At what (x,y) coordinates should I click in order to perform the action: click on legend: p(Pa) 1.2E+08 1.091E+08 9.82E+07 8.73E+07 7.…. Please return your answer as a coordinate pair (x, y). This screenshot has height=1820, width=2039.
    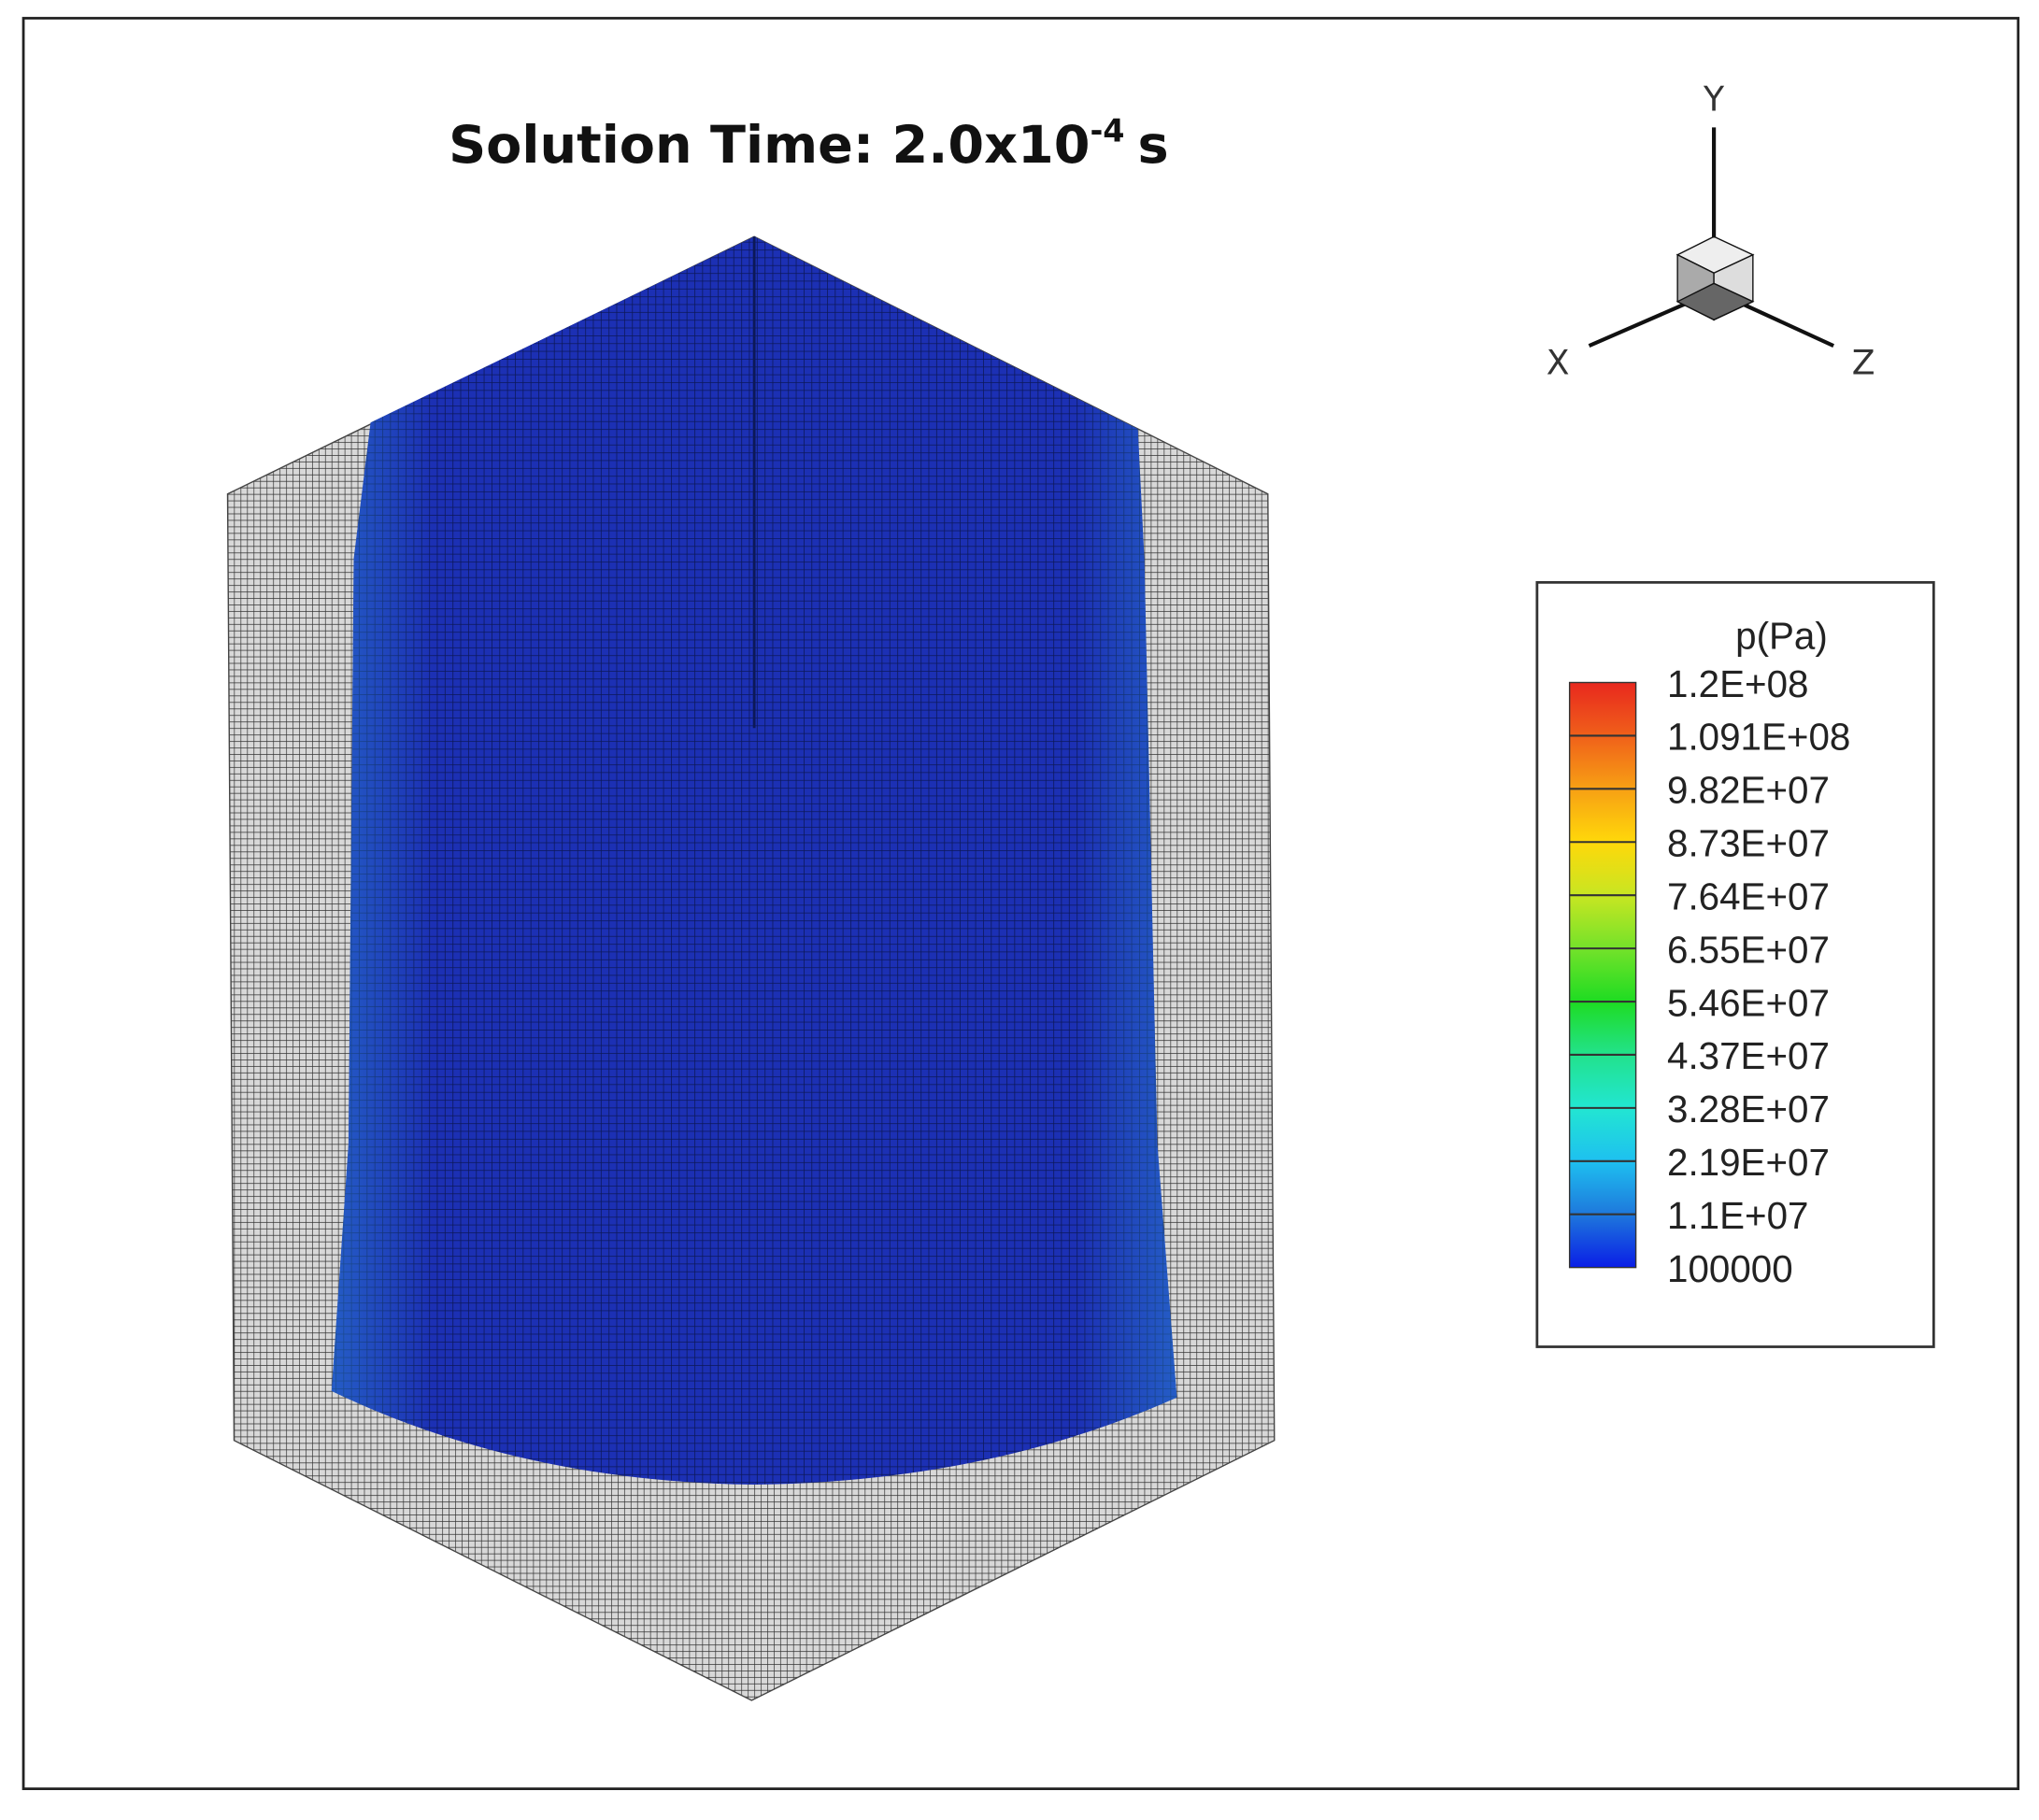
    Looking at the image, I should click on (1735, 964).